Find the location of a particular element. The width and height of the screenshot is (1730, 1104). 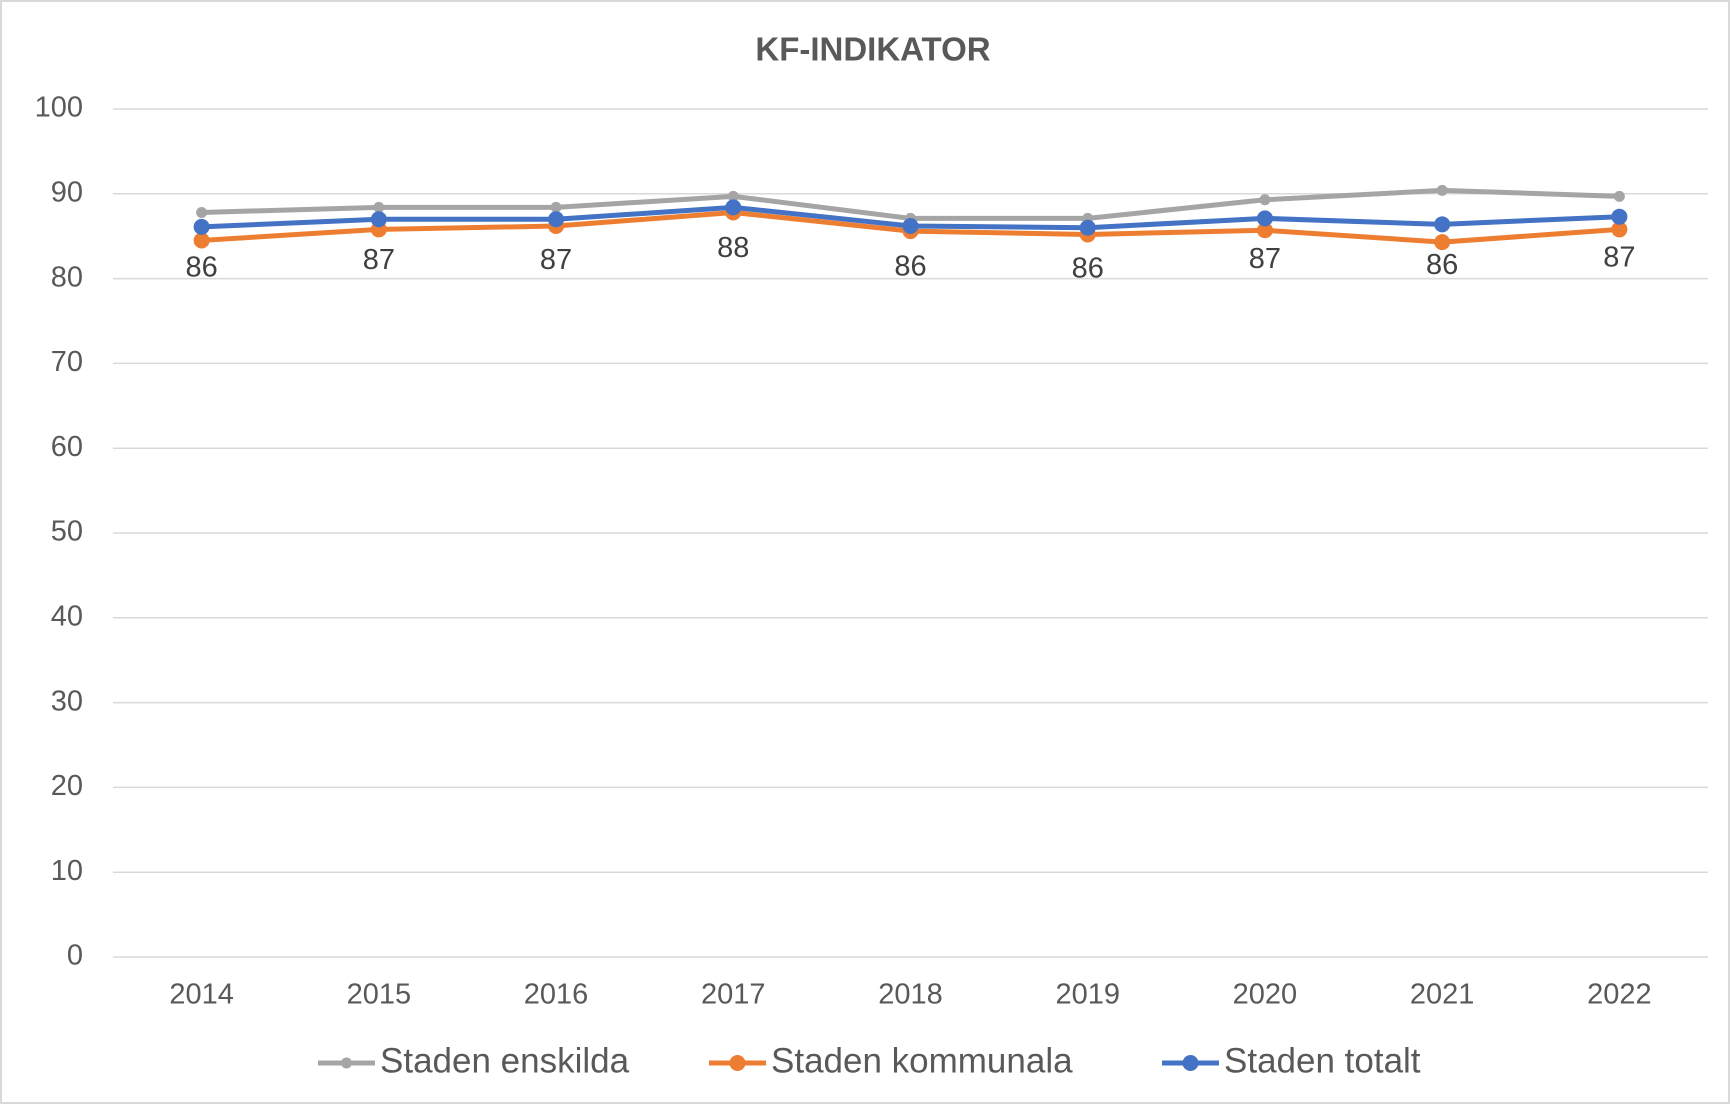

y-tick-label: 40 is located at coordinates (67, 616).